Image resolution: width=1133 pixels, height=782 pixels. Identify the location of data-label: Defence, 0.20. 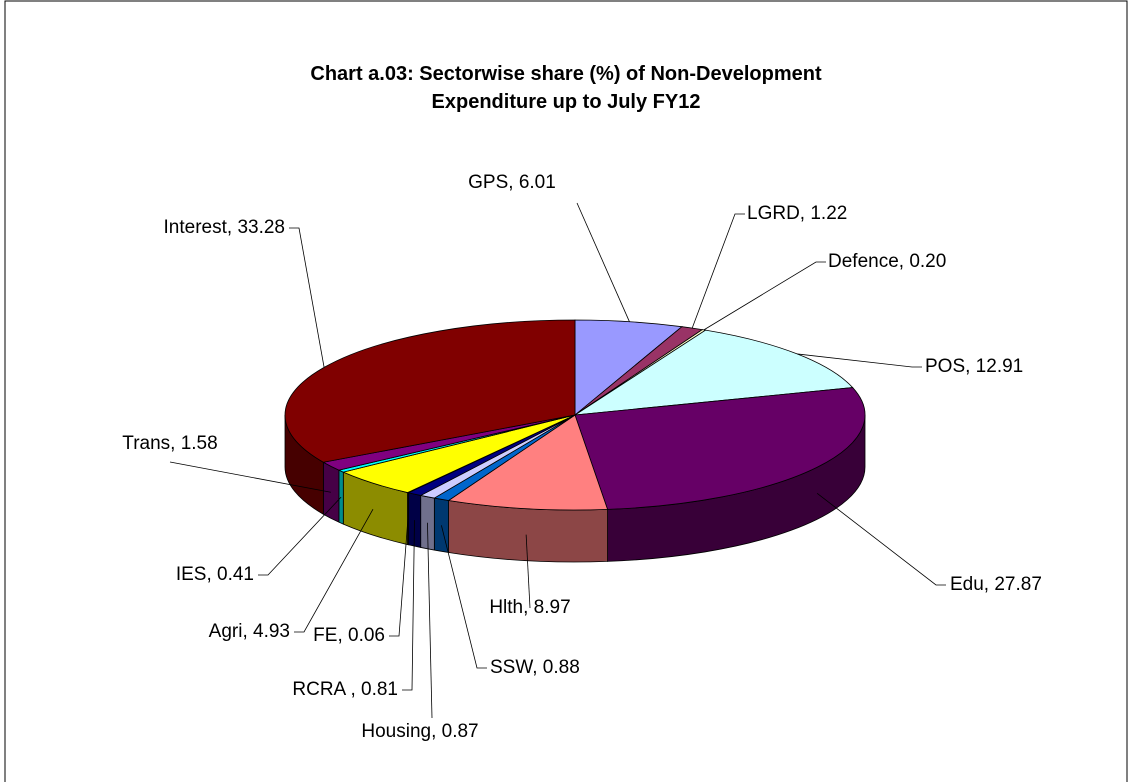
(887, 261).